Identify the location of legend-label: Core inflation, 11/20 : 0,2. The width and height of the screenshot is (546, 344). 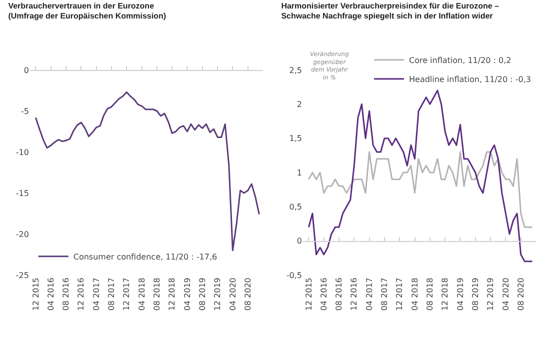
(460, 61).